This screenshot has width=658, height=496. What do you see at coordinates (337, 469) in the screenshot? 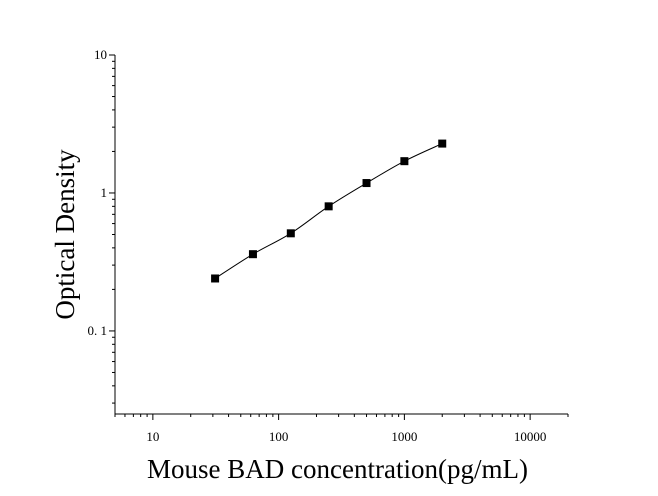
I see `x-axis-title: Mouse BAD concentration(pg/mL)` at bounding box center [337, 469].